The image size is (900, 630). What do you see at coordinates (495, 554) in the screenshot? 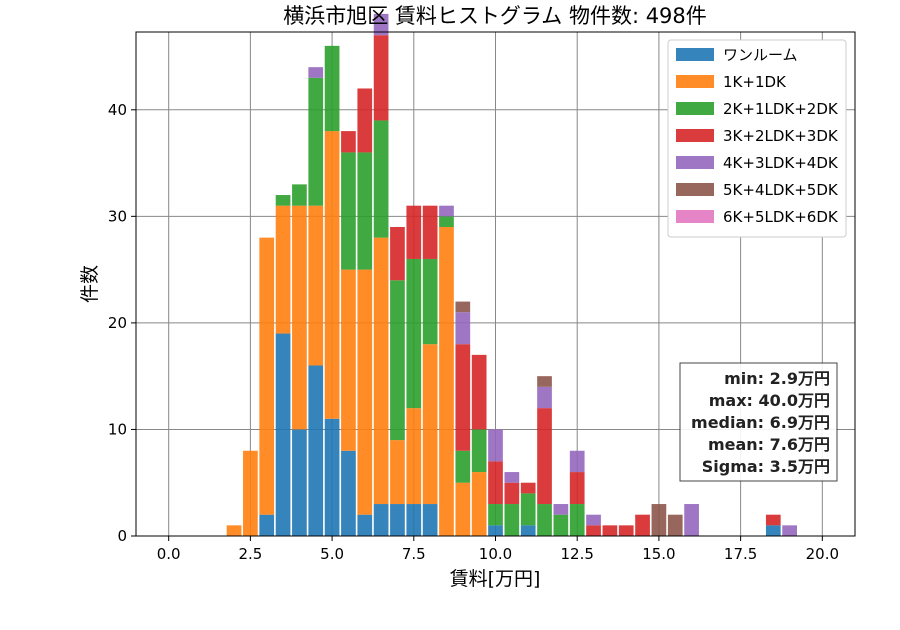
I see `x-tick-label: 10.0` at bounding box center [495, 554].